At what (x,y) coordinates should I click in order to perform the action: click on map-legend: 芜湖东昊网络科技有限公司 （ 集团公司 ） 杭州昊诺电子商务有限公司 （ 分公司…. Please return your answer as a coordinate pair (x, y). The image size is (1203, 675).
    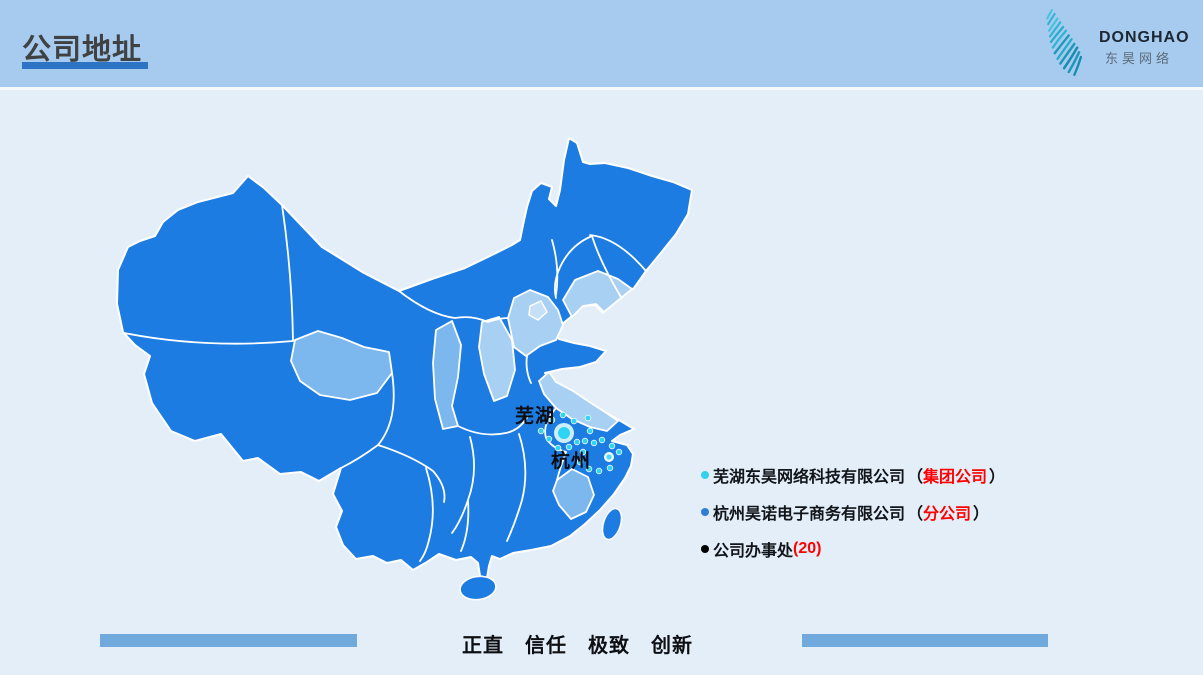
    Looking at the image, I should click on (853, 520).